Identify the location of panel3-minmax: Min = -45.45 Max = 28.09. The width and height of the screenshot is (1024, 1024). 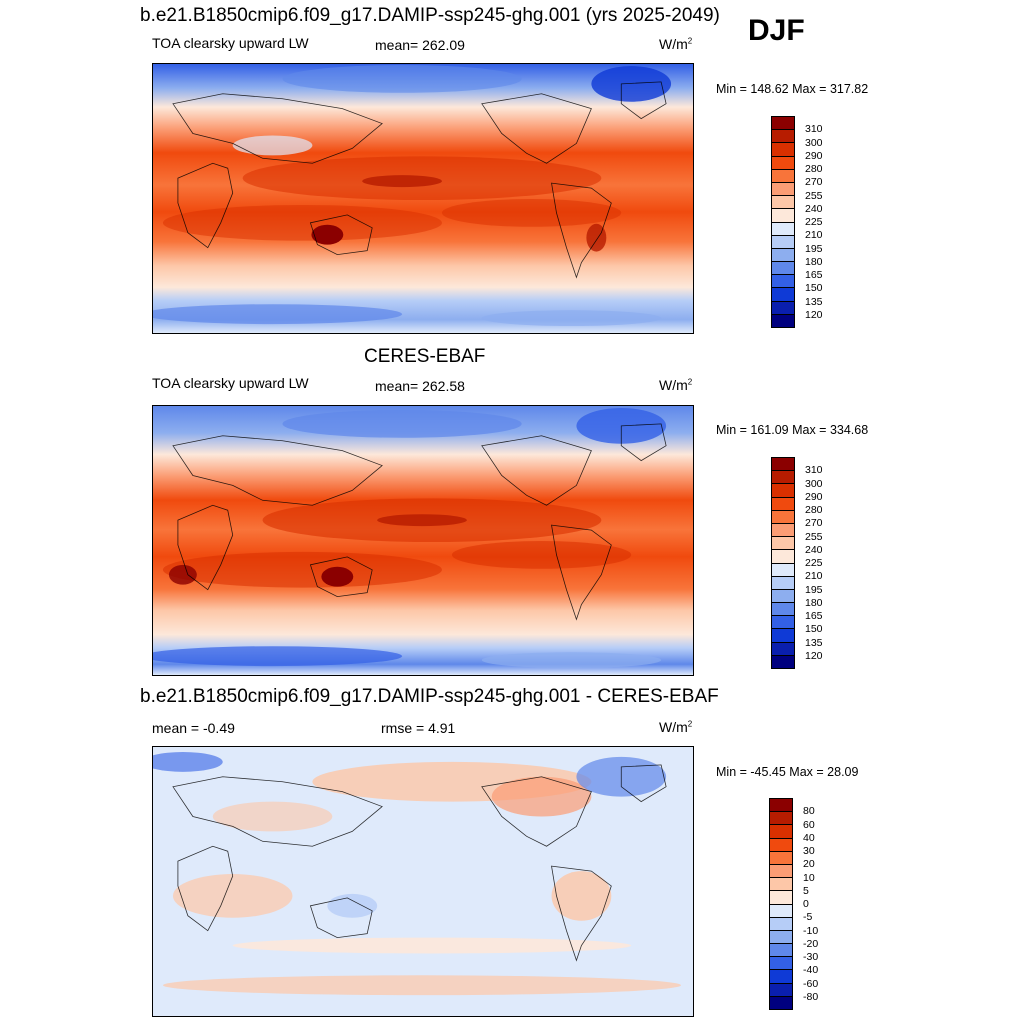
(787, 772).